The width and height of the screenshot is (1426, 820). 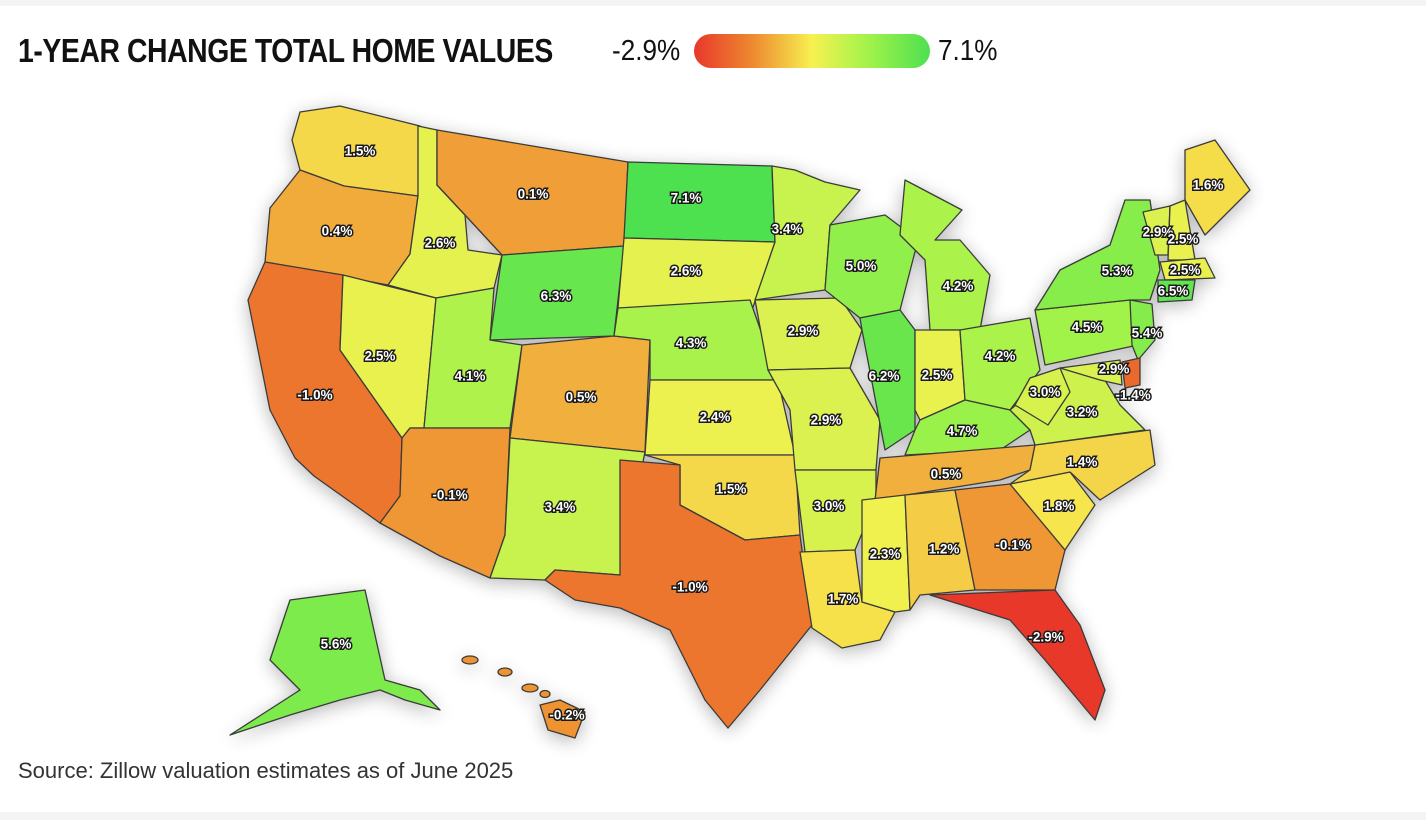 I want to click on state-tx, so click(x=678, y=594).